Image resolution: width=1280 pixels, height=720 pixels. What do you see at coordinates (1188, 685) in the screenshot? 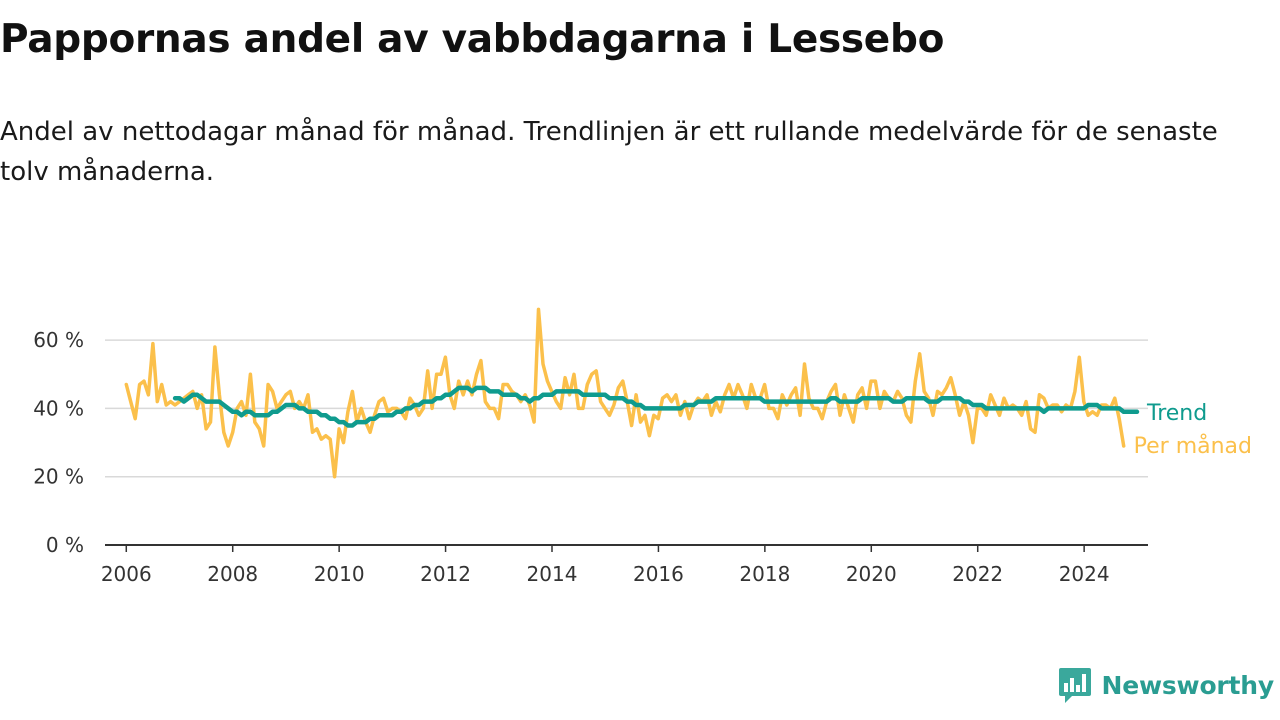
I see `brand-name: Newsworthy` at bounding box center [1188, 685].